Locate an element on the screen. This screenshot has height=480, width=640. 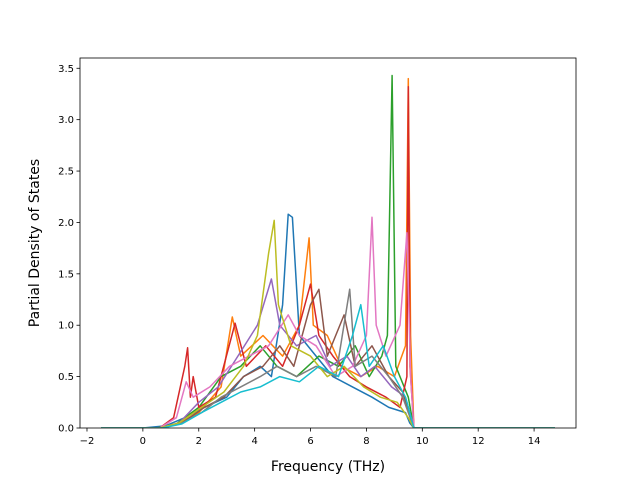
y-tick-label: 1.0 is located at coordinates (66, 326).